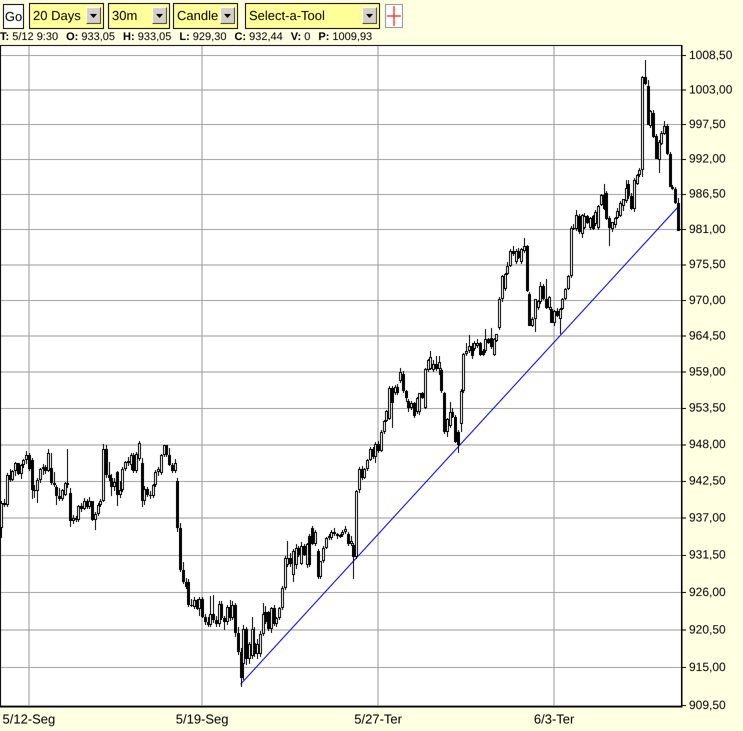 The height and width of the screenshot is (731, 743). I want to click on y-tick-label: 942,50, so click(707, 481).